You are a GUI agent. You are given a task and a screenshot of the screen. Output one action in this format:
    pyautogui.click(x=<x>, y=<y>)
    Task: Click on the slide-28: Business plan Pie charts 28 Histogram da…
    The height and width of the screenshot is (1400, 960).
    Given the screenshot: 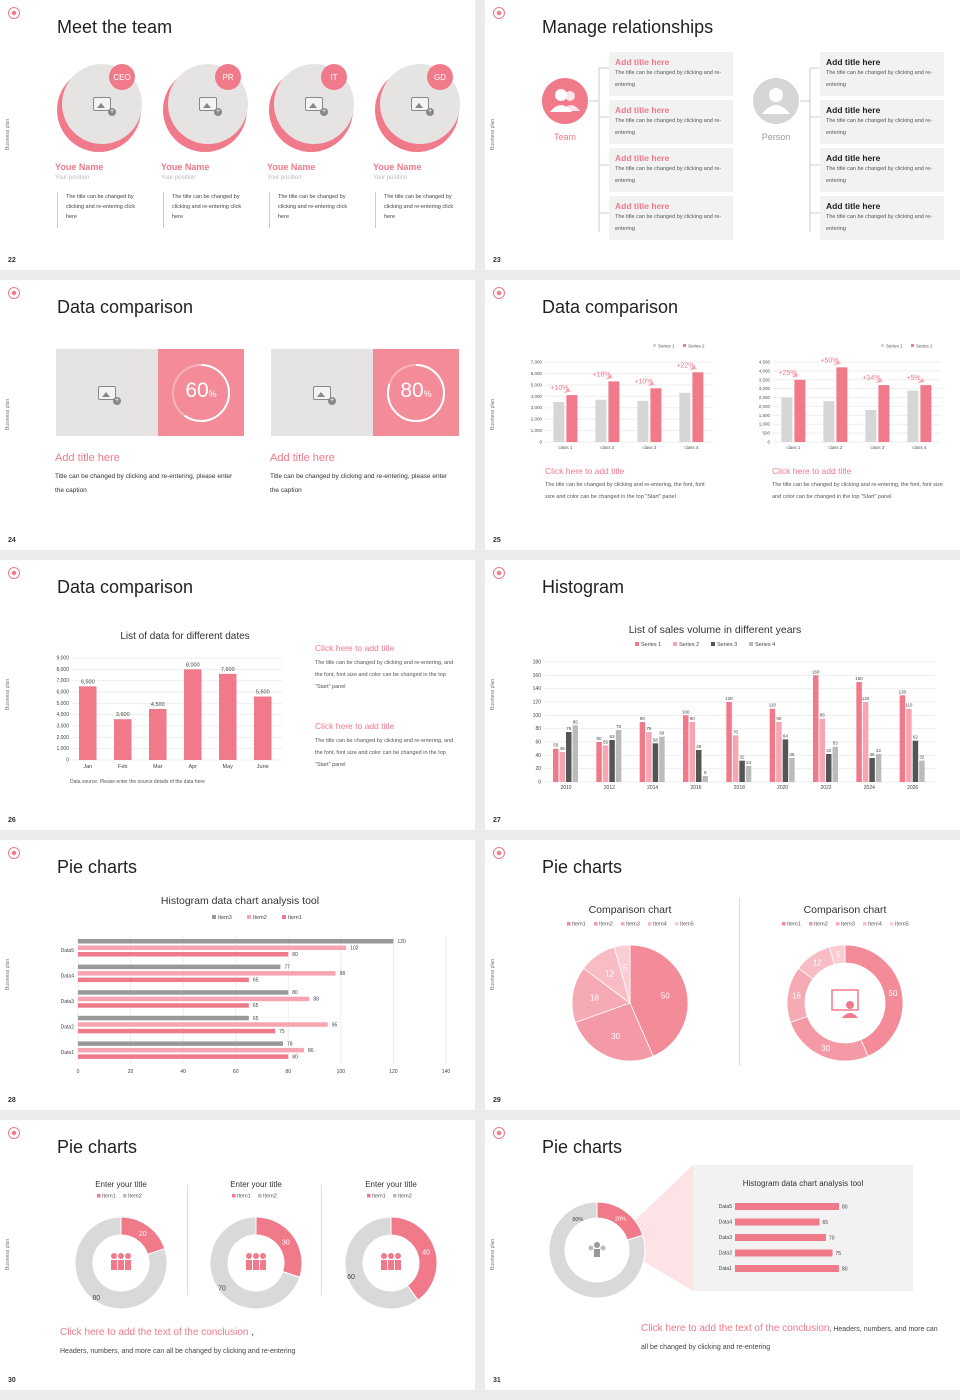 What is the action you would take?
    pyautogui.click(x=237, y=975)
    